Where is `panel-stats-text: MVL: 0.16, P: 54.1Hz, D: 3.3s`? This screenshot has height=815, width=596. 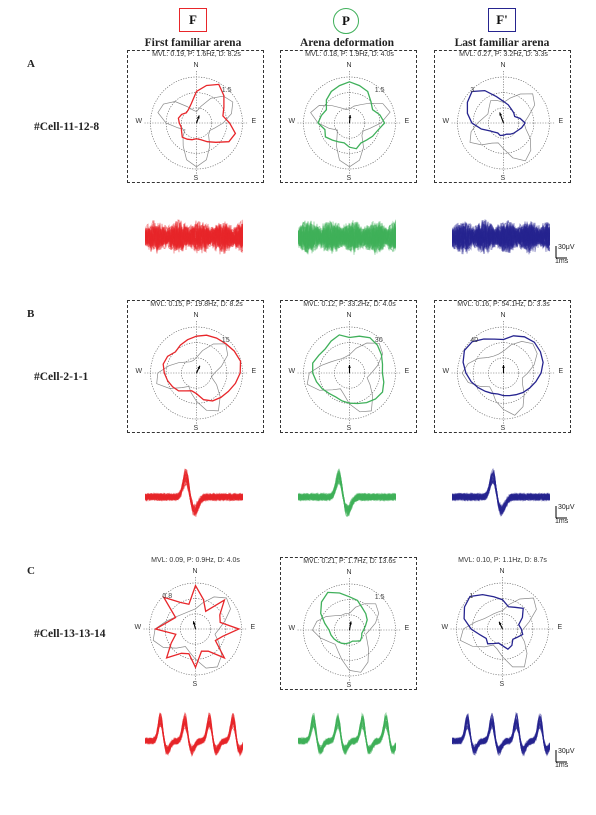 panel-stats-text: MVL: 0.16, P: 54.1Hz, D: 3.3s is located at coordinates (503, 304).